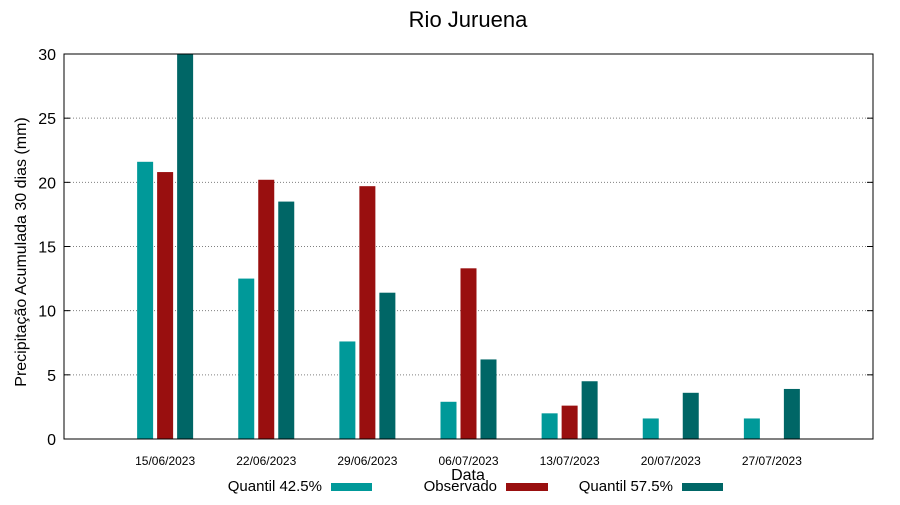 The width and height of the screenshot is (900, 505). Describe the element at coordinates (21, 251) in the screenshot. I see `y-axis-label: Precipitação Acumulada 30 dias (mm)` at that location.